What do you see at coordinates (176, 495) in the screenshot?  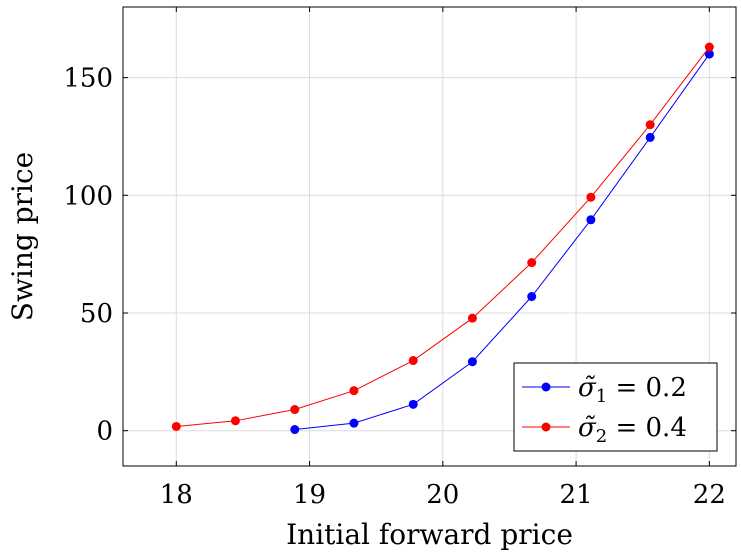 I see `x-tick-label: 18` at bounding box center [176, 495].